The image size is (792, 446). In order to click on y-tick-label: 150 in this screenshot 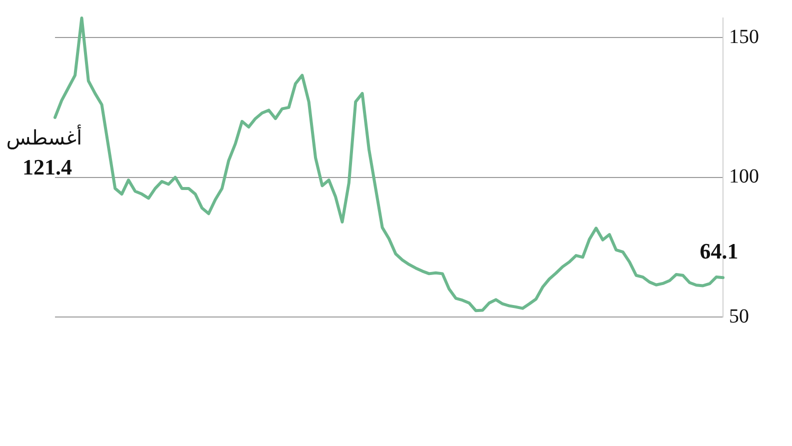, I will do `click(744, 37)`.